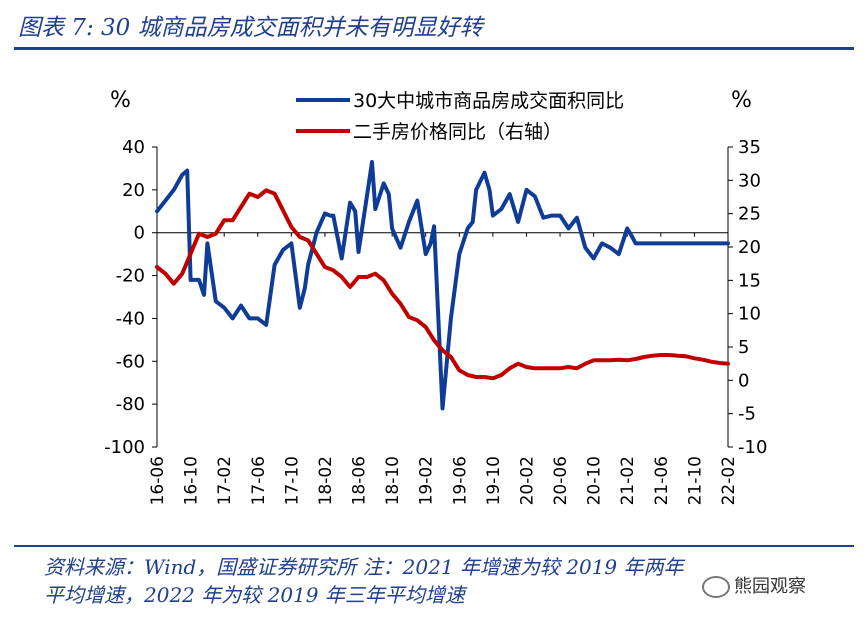 The image size is (867, 624). I want to click on left-tick-label: -100, so click(124, 447).